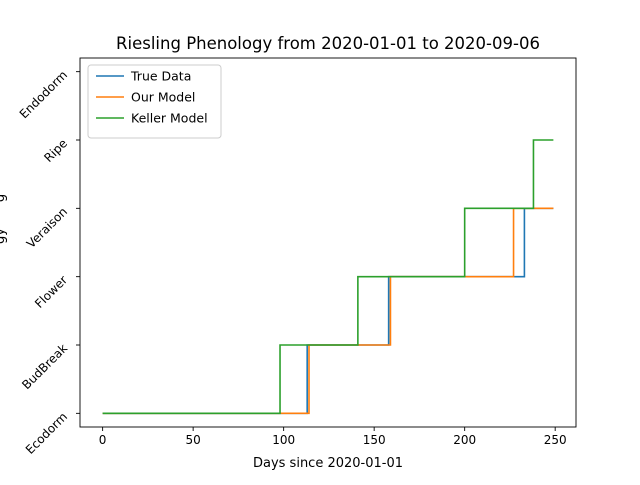  Describe the element at coordinates (103, 440) in the screenshot. I see `x-tick-label: 0` at that location.